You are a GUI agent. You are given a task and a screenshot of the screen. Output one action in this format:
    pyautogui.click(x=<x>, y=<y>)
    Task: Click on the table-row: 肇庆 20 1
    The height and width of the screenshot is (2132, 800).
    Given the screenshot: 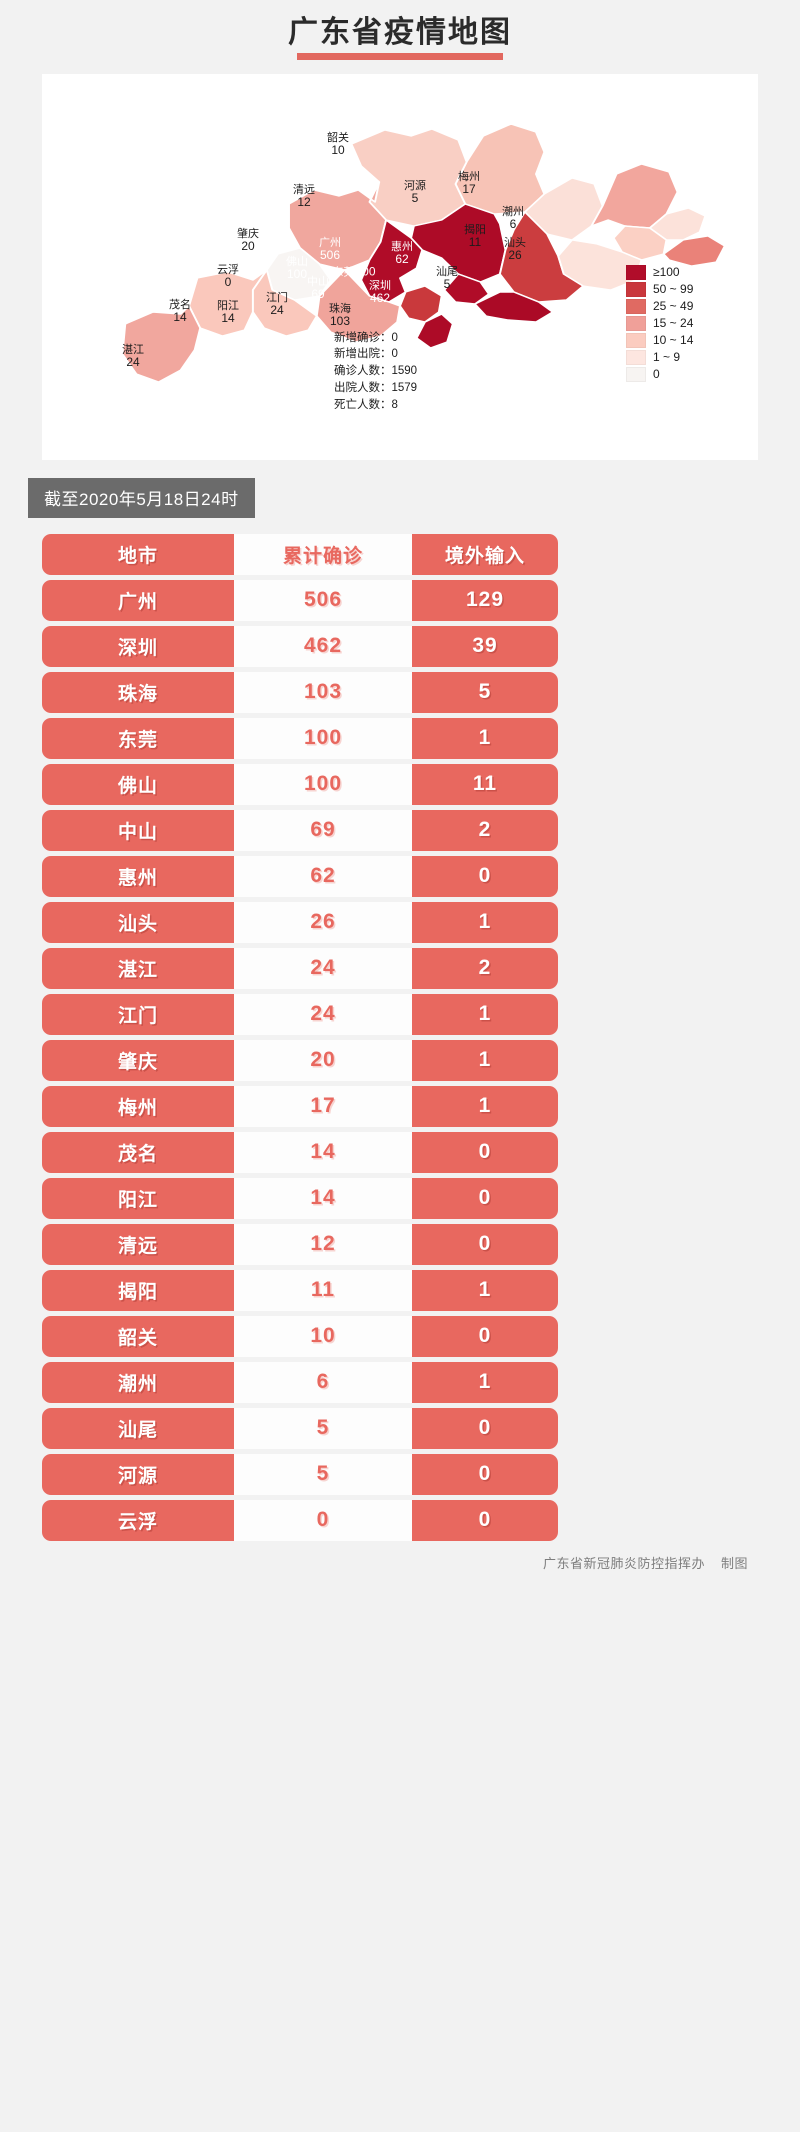 What is the action you would take?
    pyautogui.click(x=400, y=1060)
    